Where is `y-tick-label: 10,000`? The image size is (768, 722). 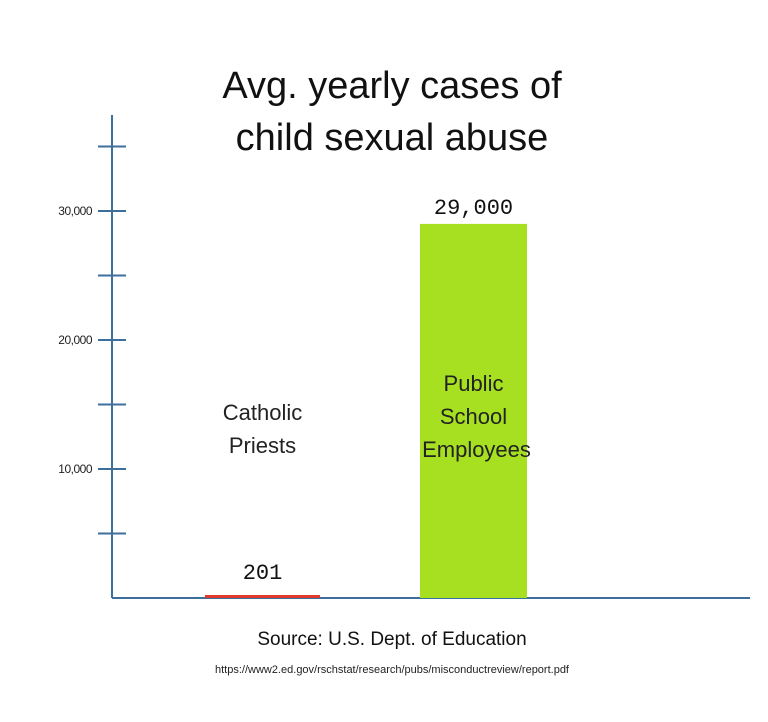 y-tick-label: 10,000 is located at coordinates (75, 469).